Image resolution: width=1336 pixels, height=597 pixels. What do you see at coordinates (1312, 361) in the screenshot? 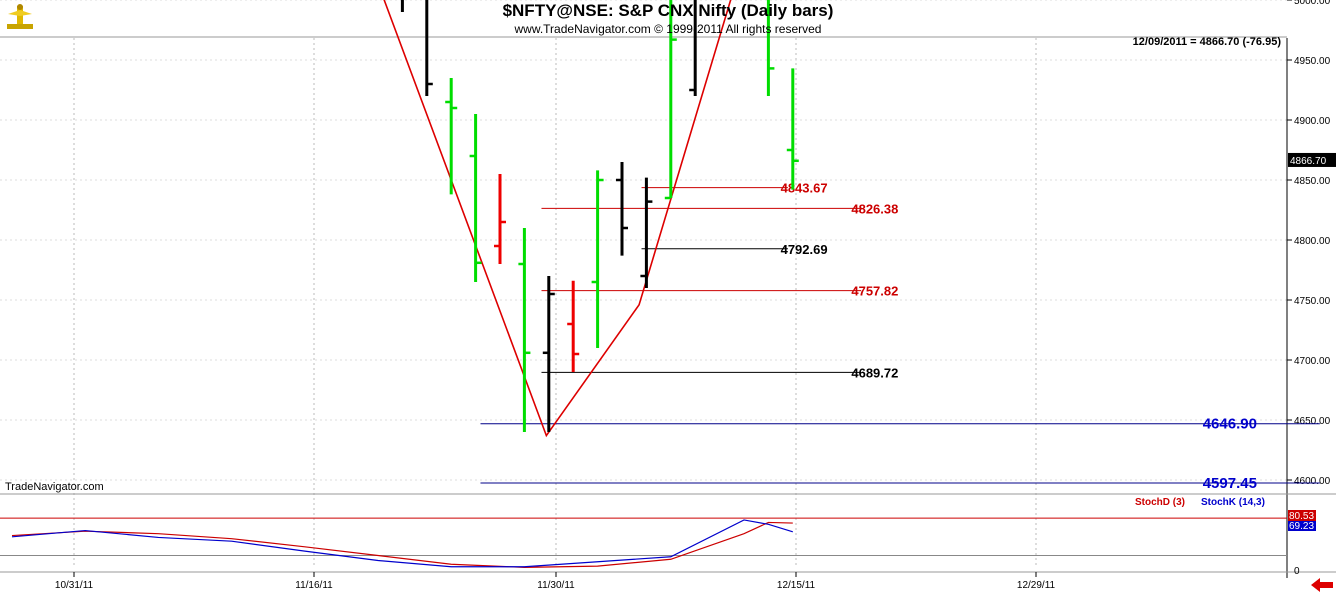
I see `price-axis-label: 4700.00` at bounding box center [1312, 361].